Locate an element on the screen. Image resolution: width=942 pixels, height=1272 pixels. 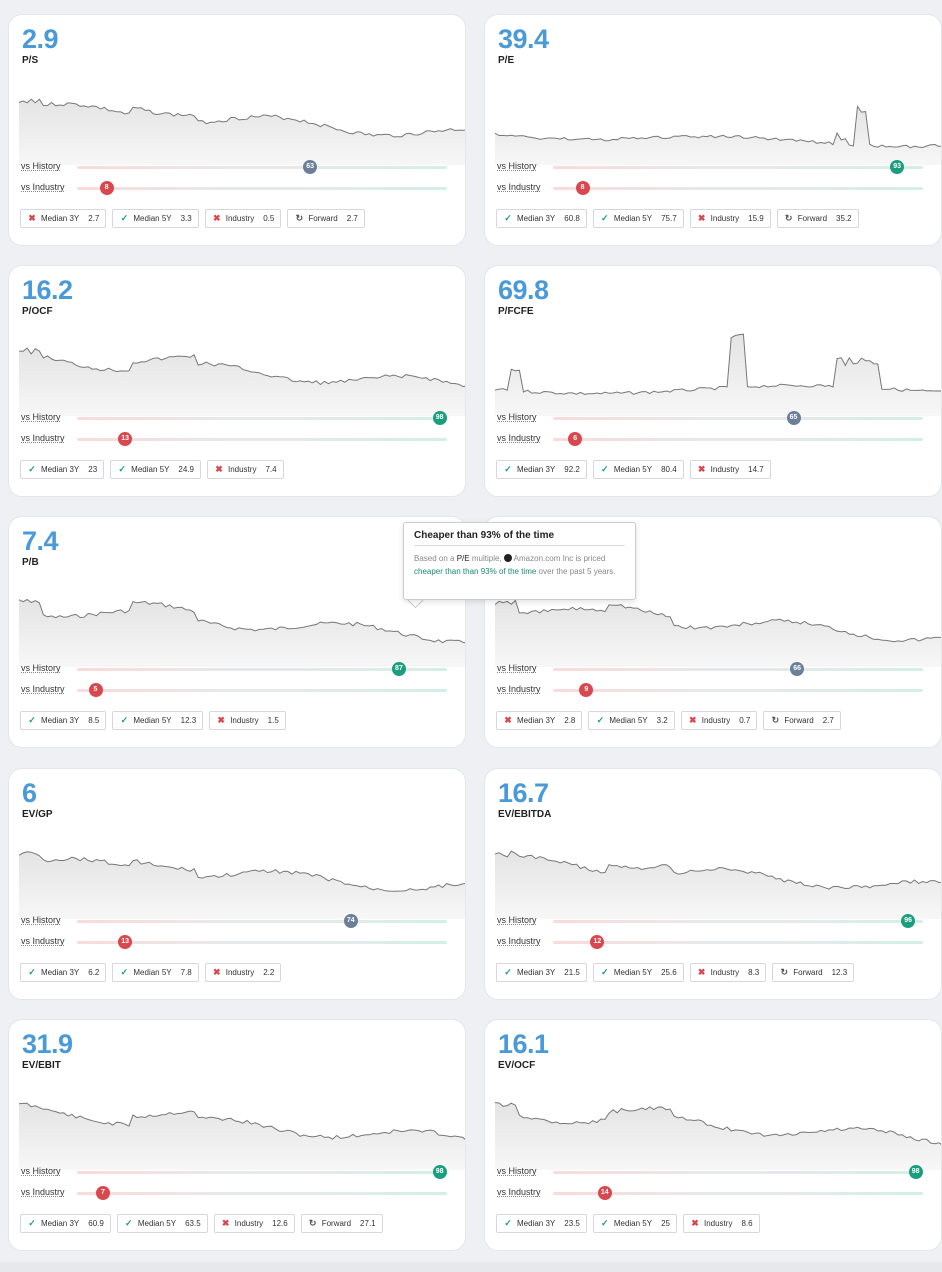
chip-median-3y: ✓ Median 3Y 23 is located at coordinates (62, 469).